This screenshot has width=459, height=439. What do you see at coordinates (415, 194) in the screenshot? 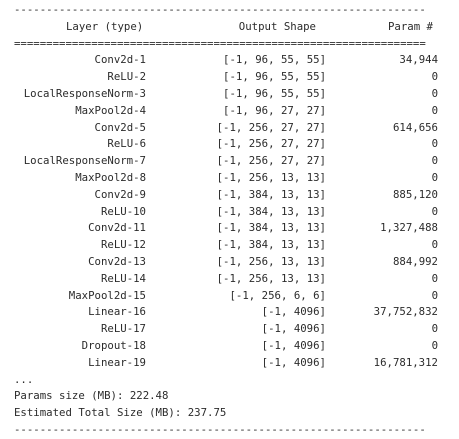
I see `param-count: 885,120` at bounding box center [415, 194].